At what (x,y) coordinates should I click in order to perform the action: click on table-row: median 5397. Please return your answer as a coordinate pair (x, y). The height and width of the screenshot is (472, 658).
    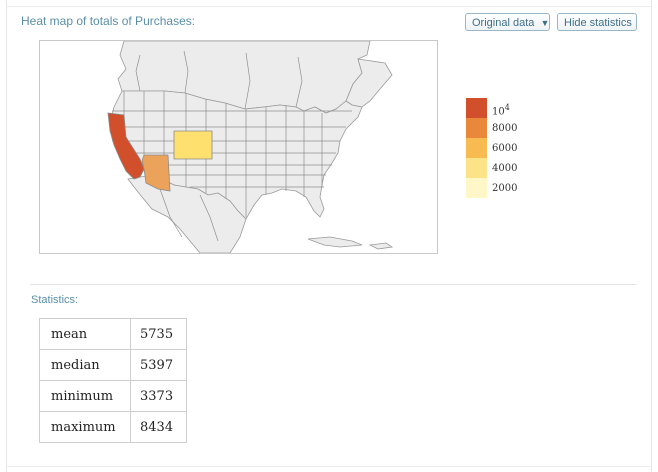
    Looking at the image, I should click on (113, 365).